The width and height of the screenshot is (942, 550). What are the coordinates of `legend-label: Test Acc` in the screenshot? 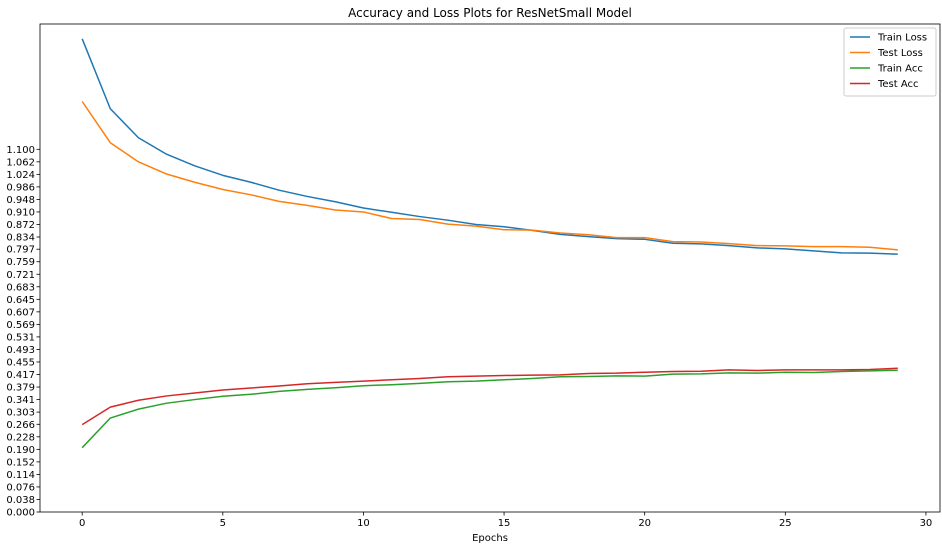 It's located at (898, 84).